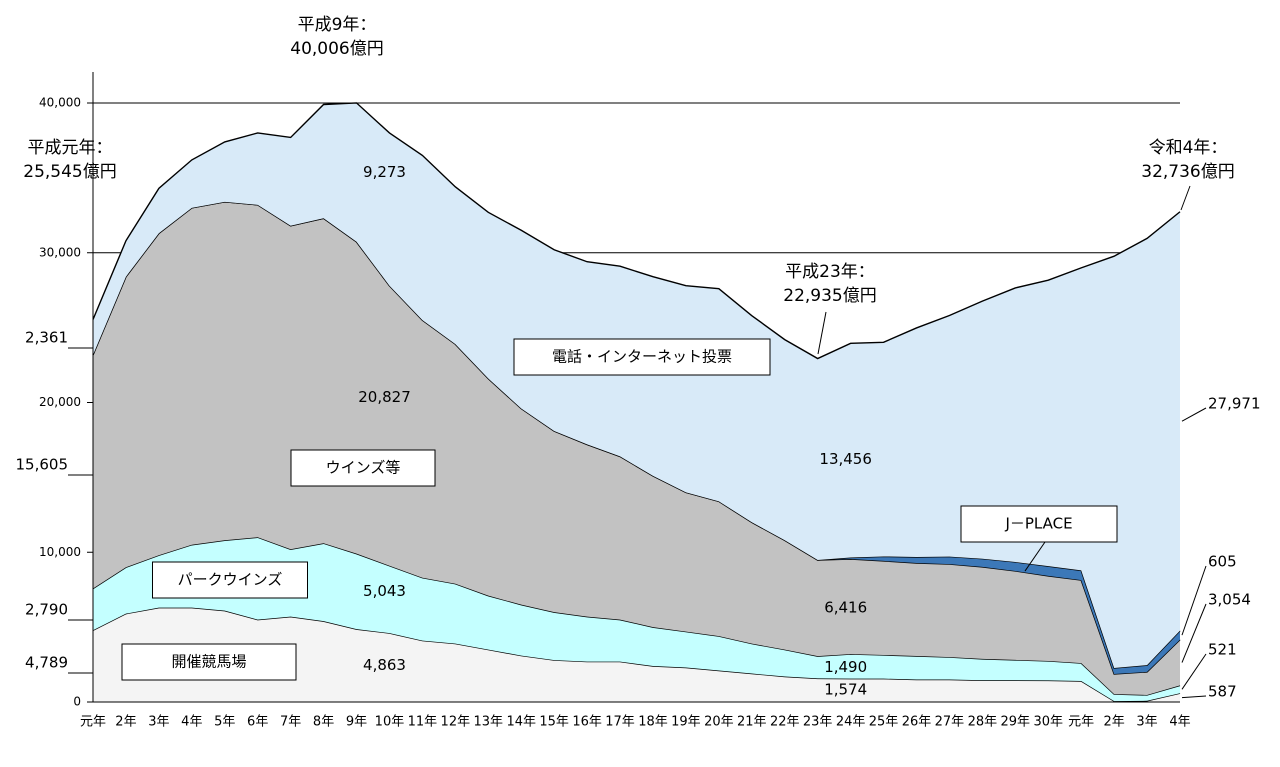 The image size is (1280, 767). What do you see at coordinates (60, 552) in the screenshot?
I see `y-tick-label: 10,000` at bounding box center [60, 552].